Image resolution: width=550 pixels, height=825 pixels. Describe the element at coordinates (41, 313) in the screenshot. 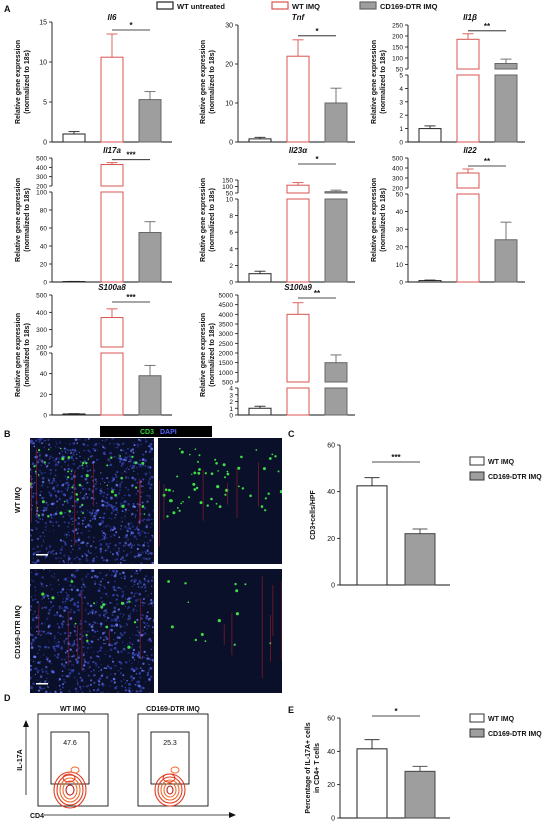

I see `y-tick-label: 400` at that location.